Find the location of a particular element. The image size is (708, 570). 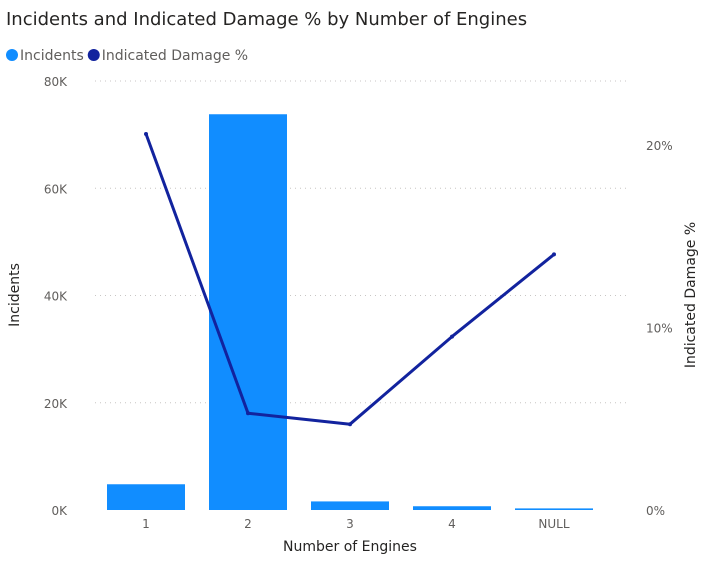

x-tick-label: 4 is located at coordinates (452, 524).